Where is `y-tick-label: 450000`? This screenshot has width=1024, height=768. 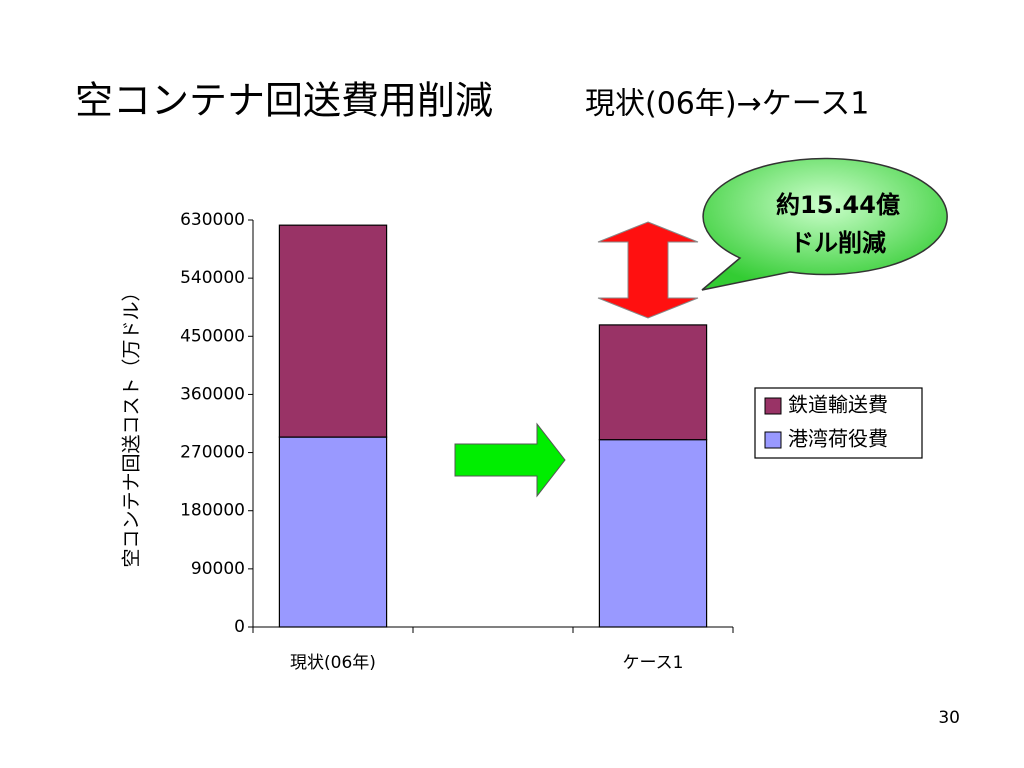
y-tick-label: 450000 is located at coordinates (212, 336).